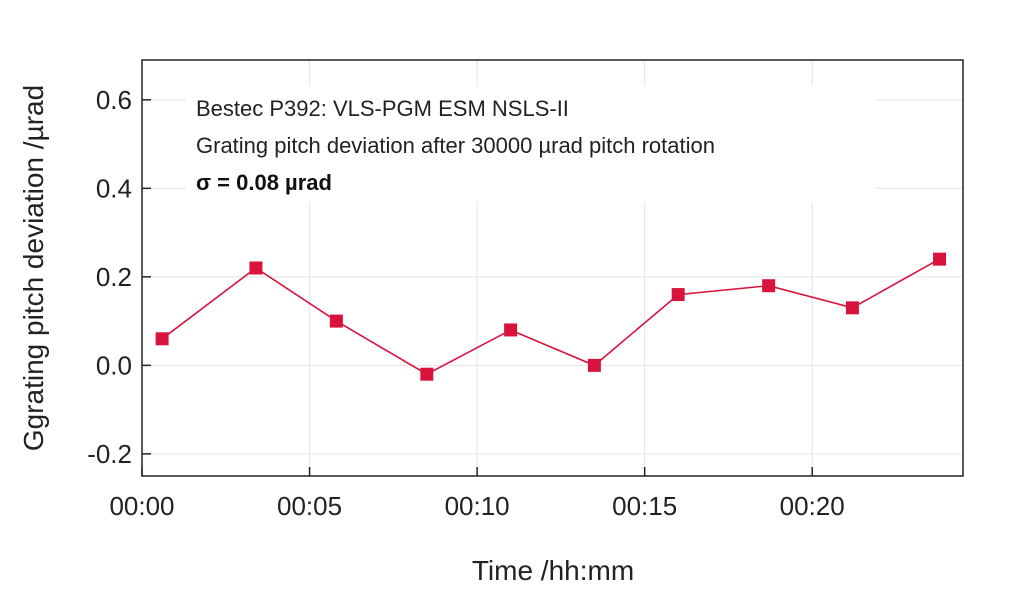 This screenshot has height=589, width=1024. What do you see at coordinates (141, 506) in the screenshot?
I see `x-tick-label: 00:00` at bounding box center [141, 506].